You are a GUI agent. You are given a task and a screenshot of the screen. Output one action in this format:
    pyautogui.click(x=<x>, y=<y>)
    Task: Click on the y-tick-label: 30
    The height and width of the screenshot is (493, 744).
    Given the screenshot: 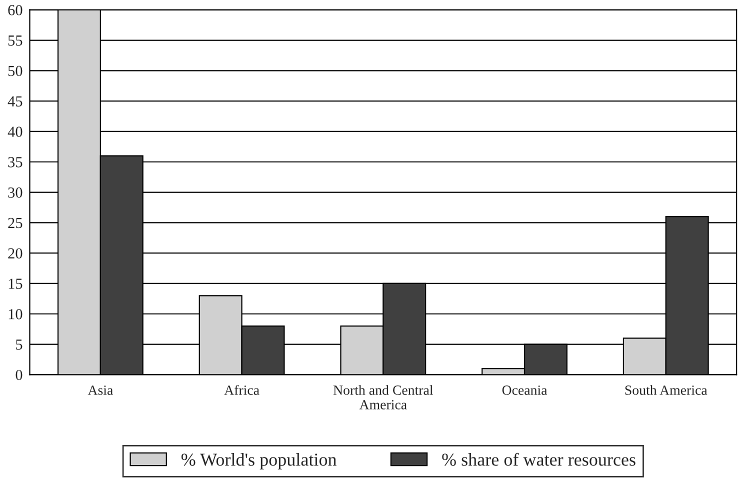 What is the action you would take?
    pyautogui.click(x=15, y=192)
    